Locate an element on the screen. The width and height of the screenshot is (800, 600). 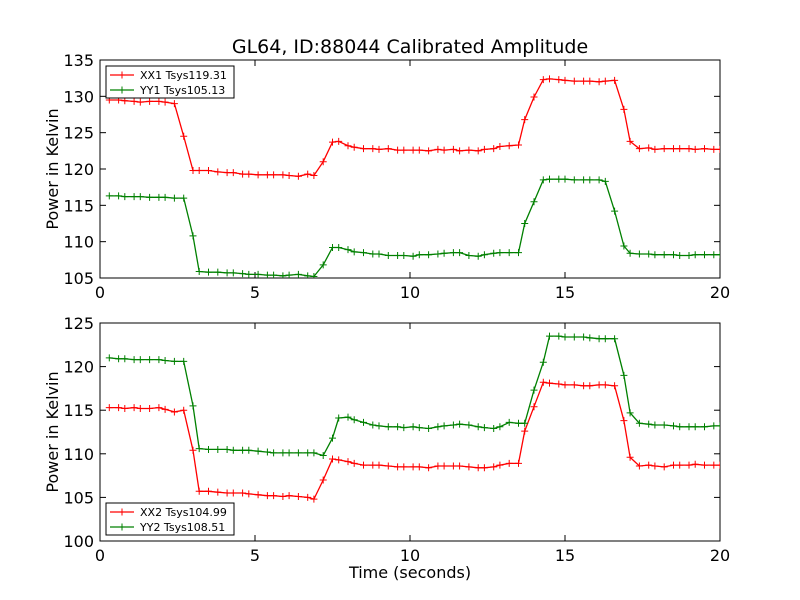
y-tick-label: 125 is located at coordinates (78, 133).